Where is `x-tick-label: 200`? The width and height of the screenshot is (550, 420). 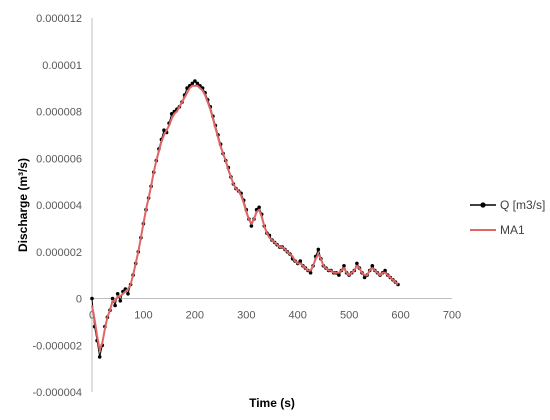
x-tick-label: 200 is located at coordinates (195, 316).